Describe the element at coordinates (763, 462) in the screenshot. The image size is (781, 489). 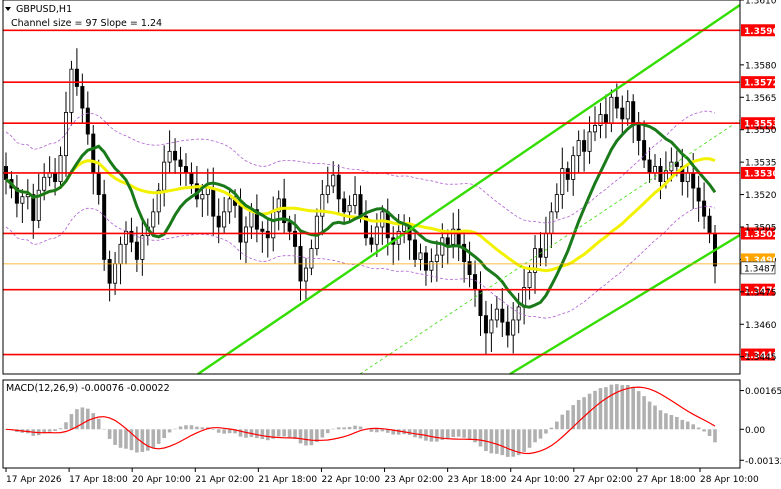
I see `macd-tick-label: -0.00132` at that location.